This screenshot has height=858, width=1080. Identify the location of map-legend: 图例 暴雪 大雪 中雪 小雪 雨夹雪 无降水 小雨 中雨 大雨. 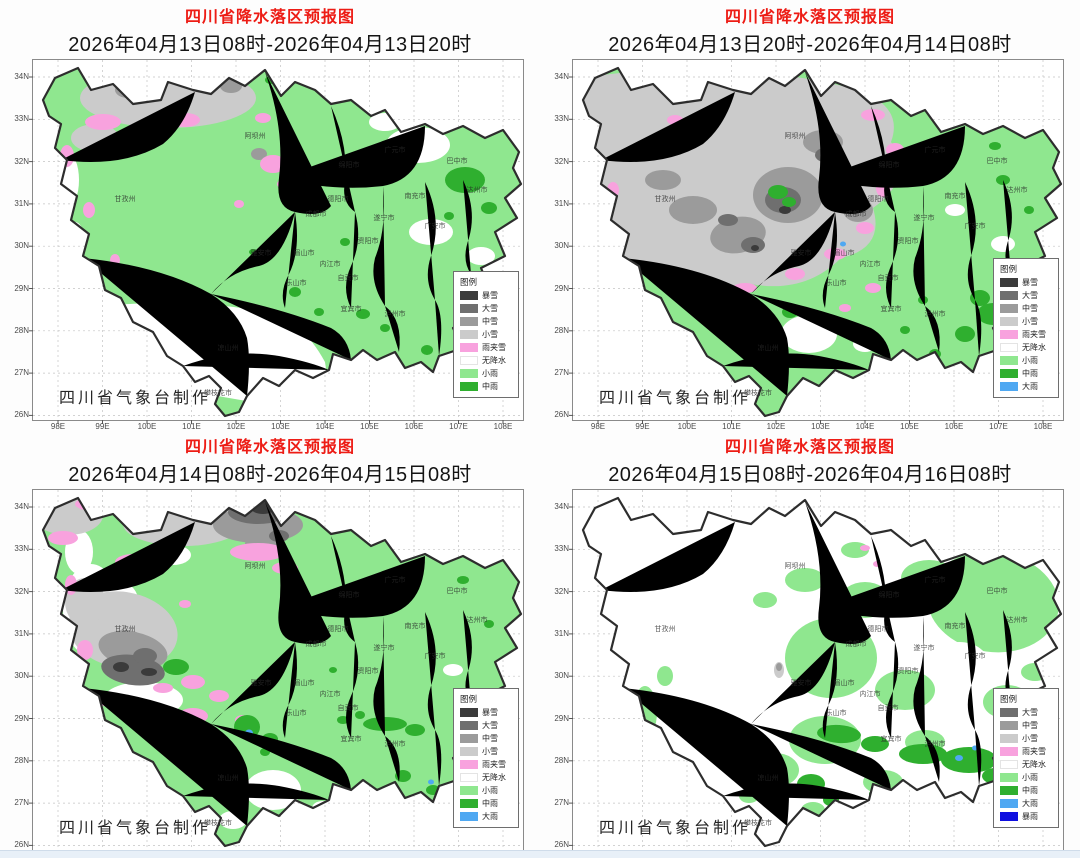
(486, 758).